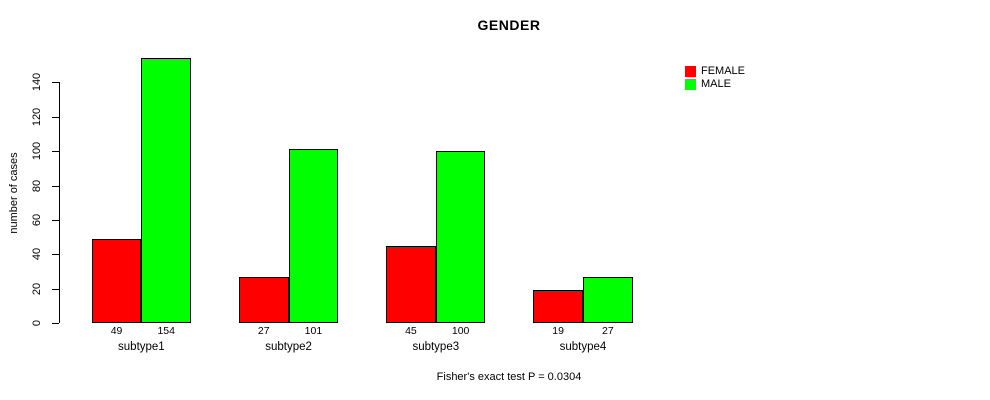 This screenshot has width=990, height=400. I want to click on x-category-label: subtype2, so click(288, 347).